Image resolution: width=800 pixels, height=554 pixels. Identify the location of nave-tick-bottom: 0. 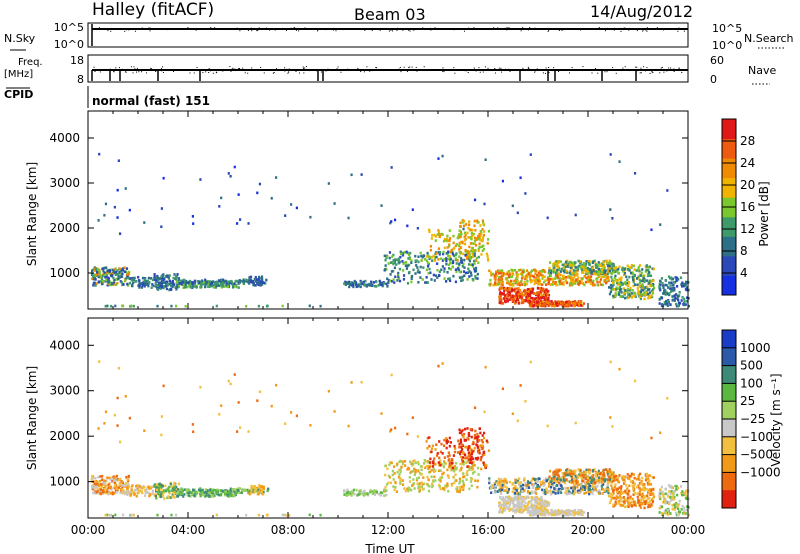
(713, 79).